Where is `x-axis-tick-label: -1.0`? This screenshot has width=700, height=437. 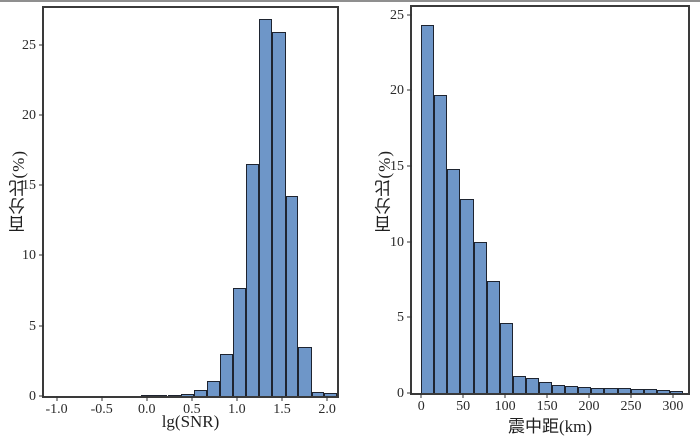
x-axis-tick-label: -1.0 is located at coordinates (56, 409).